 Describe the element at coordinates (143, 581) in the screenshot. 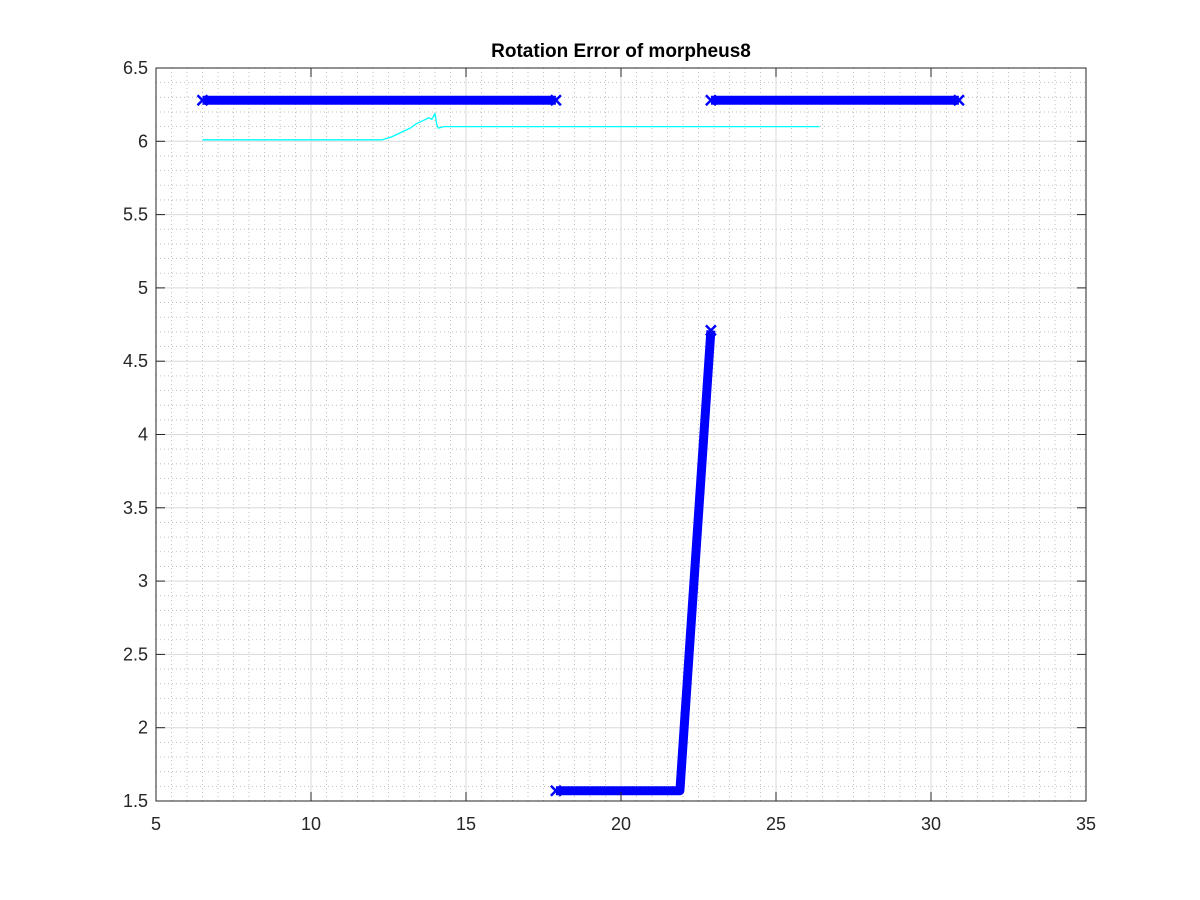

I see `y-tick-label: 3` at that location.